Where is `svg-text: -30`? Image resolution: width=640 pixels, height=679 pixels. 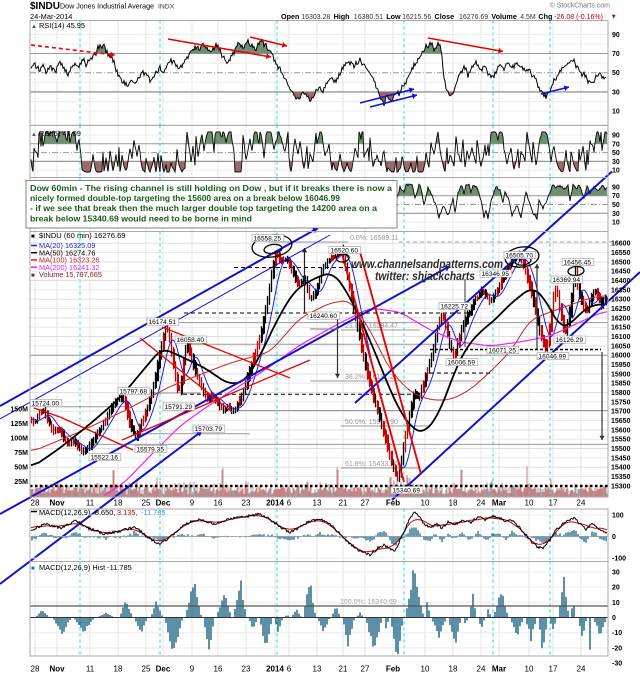
svg-text: -30 is located at coordinates (617, 664).